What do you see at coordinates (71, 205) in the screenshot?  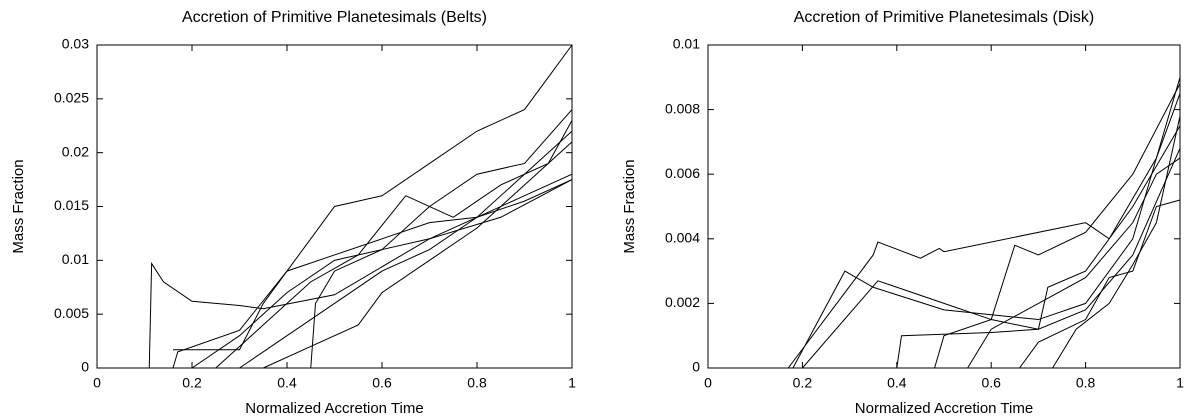 I see `y-tick-label: 0.015` at bounding box center [71, 205].